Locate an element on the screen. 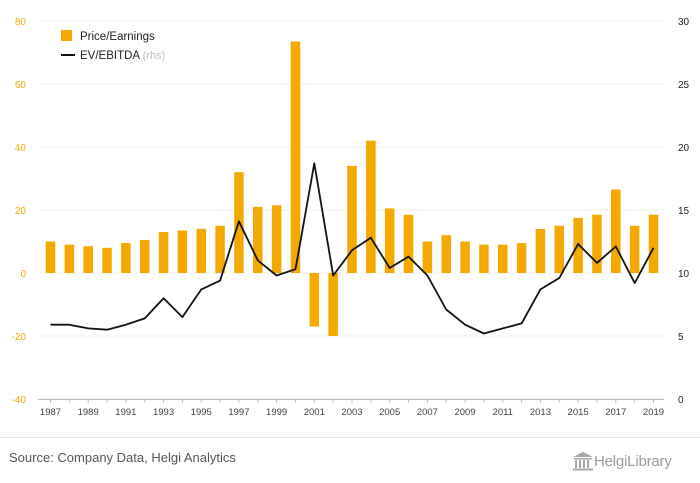 The image size is (700, 483). left-tick-label: 20 is located at coordinates (21, 211).